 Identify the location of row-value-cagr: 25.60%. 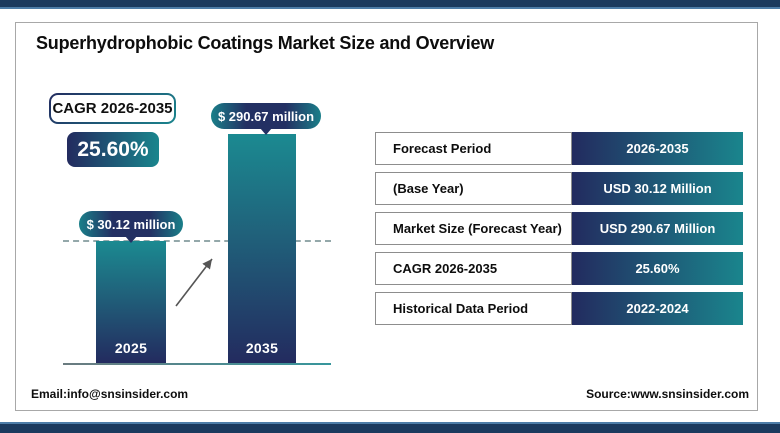
(657, 268).